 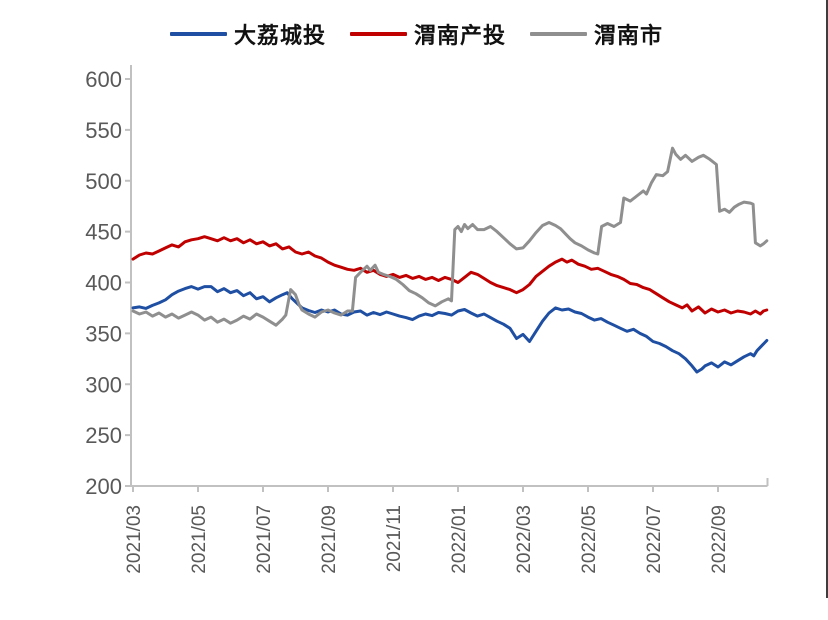 What do you see at coordinates (103, 333) in the screenshot?
I see `y-axis-label: 350` at bounding box center [103, 333].